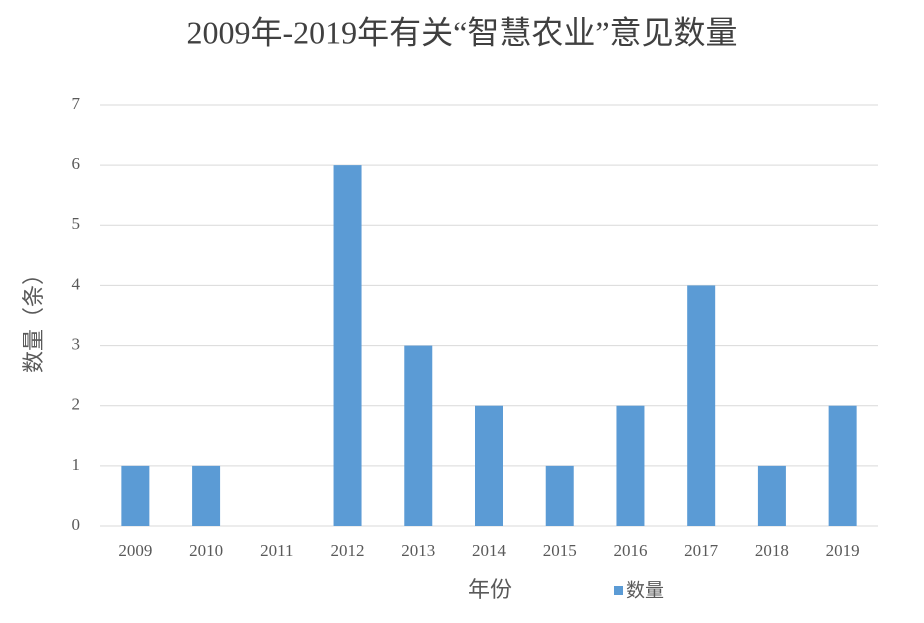 The height and width of the screenshot is (623, 924). What do you see at coordinates (630, 550) in the screenshot?
I see `x-tick-label: 2016` at bounding box center [630, 550].